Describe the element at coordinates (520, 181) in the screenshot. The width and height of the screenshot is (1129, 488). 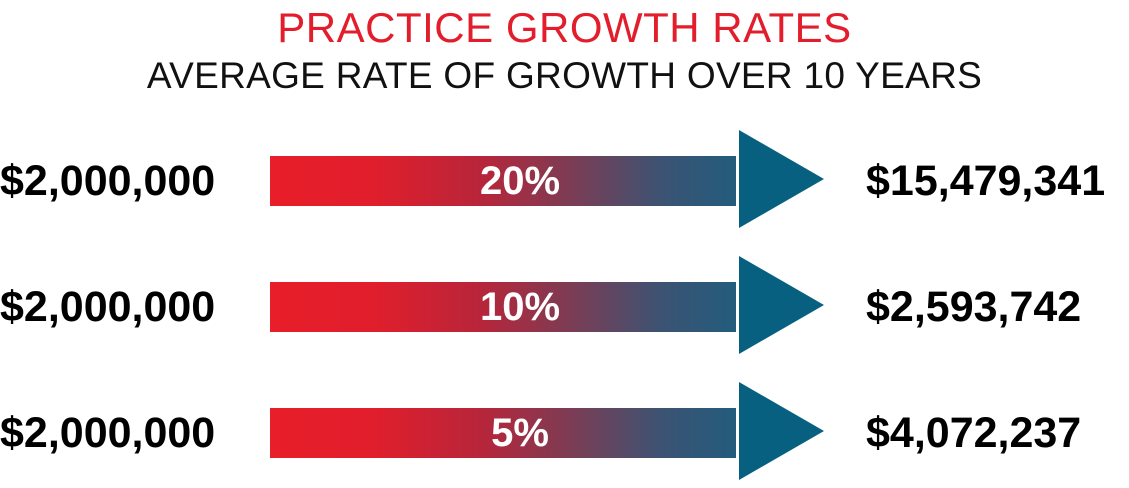
I see `growth-rate-label: 20%` at that location.